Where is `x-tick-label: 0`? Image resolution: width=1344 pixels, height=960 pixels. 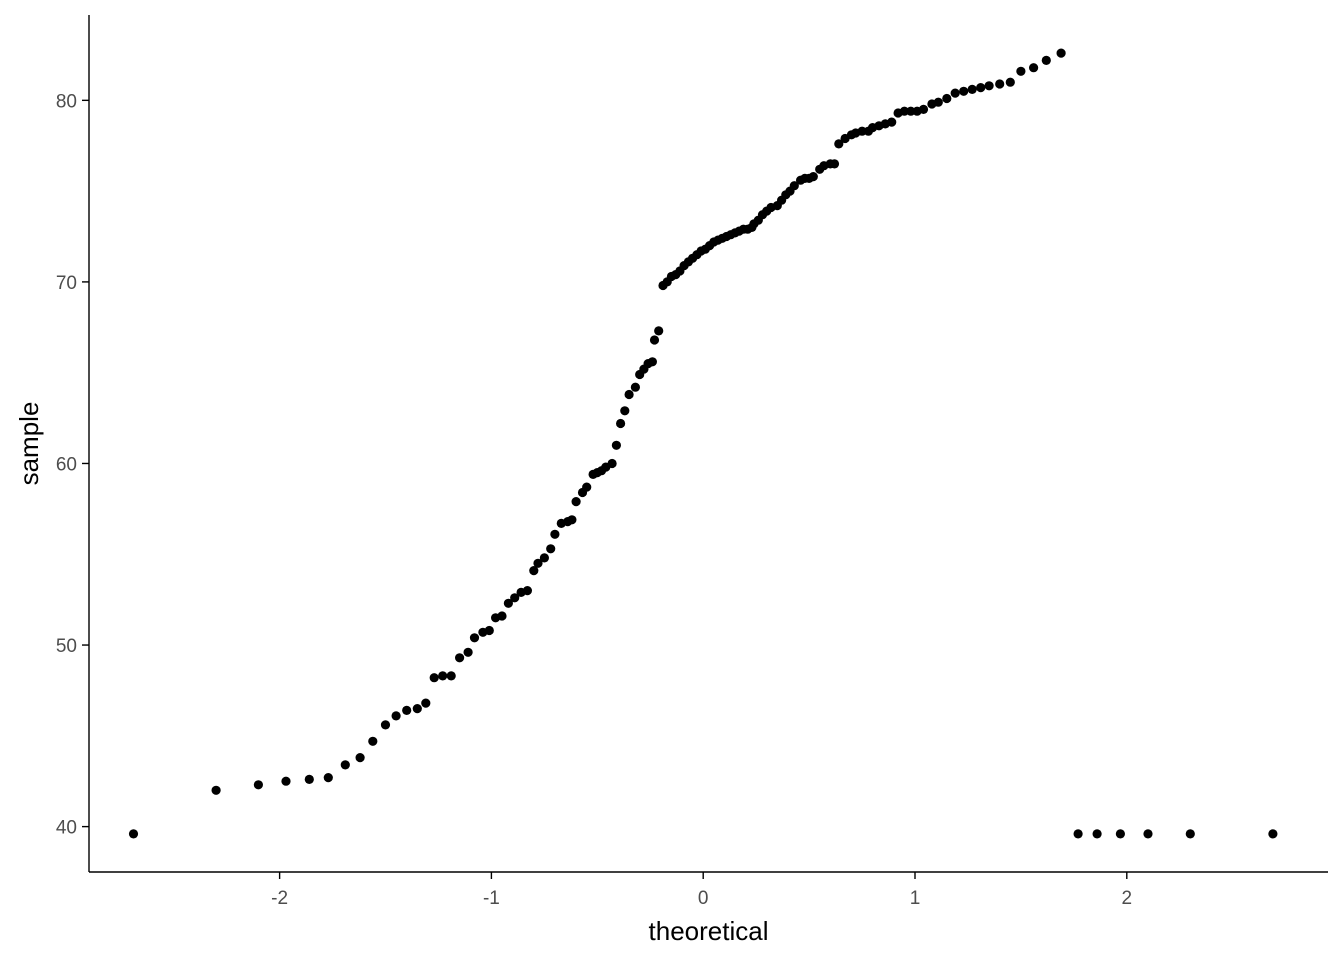
x-tick-label: 0 is located at coordinates (703, 898).